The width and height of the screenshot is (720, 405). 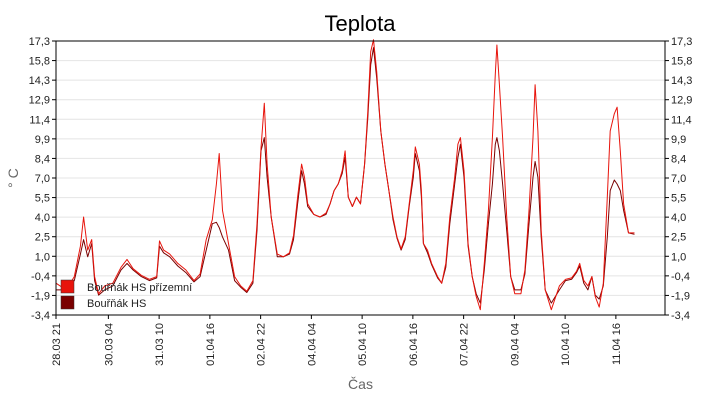 What do you see at coordinates (39, 62) in the screenshot?
I see `y-tick-label: 15,8` at bounding box center [39, 62].